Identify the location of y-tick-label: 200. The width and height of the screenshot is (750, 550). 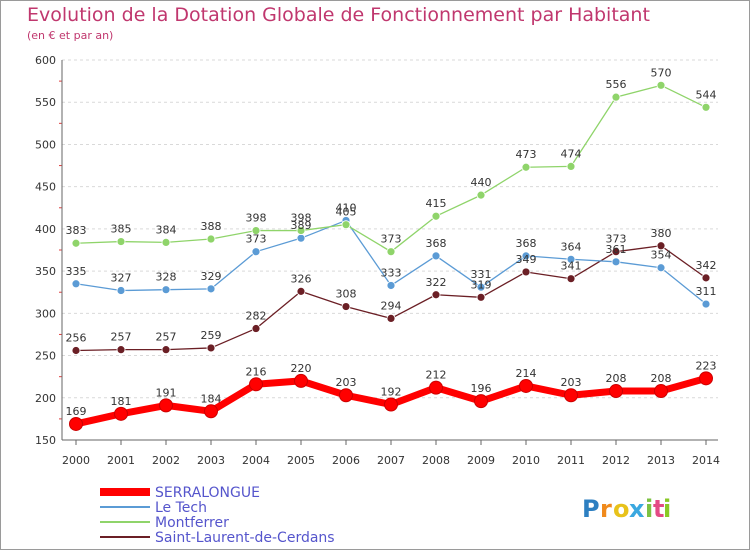
(45, 398).